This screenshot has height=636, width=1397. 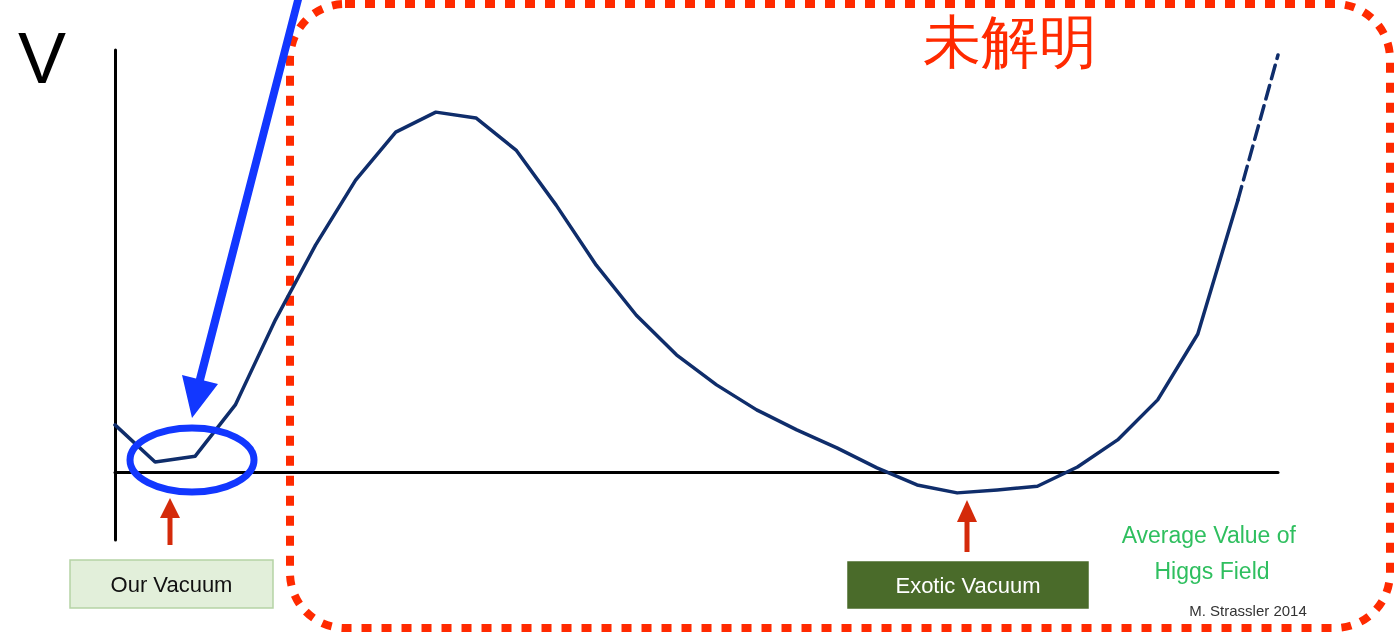 I want to click on text: M. Strassler 2014, so click(x=1248, y=610).